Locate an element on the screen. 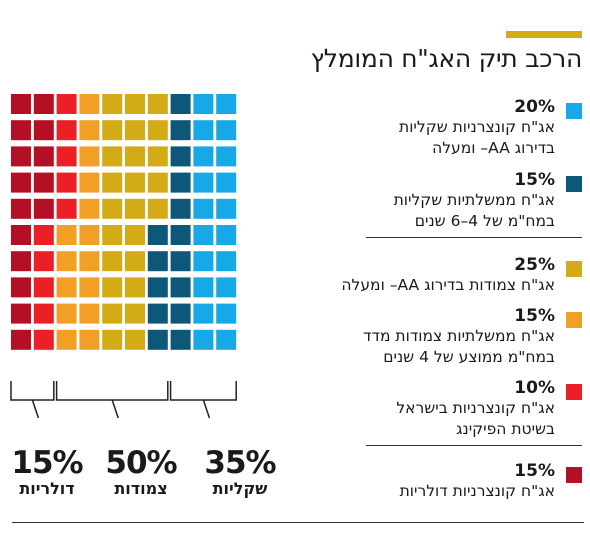  legend-line1-3: אג"ח צמודות בדירוג AA– ומעלה is located at coordinates (448, 285).